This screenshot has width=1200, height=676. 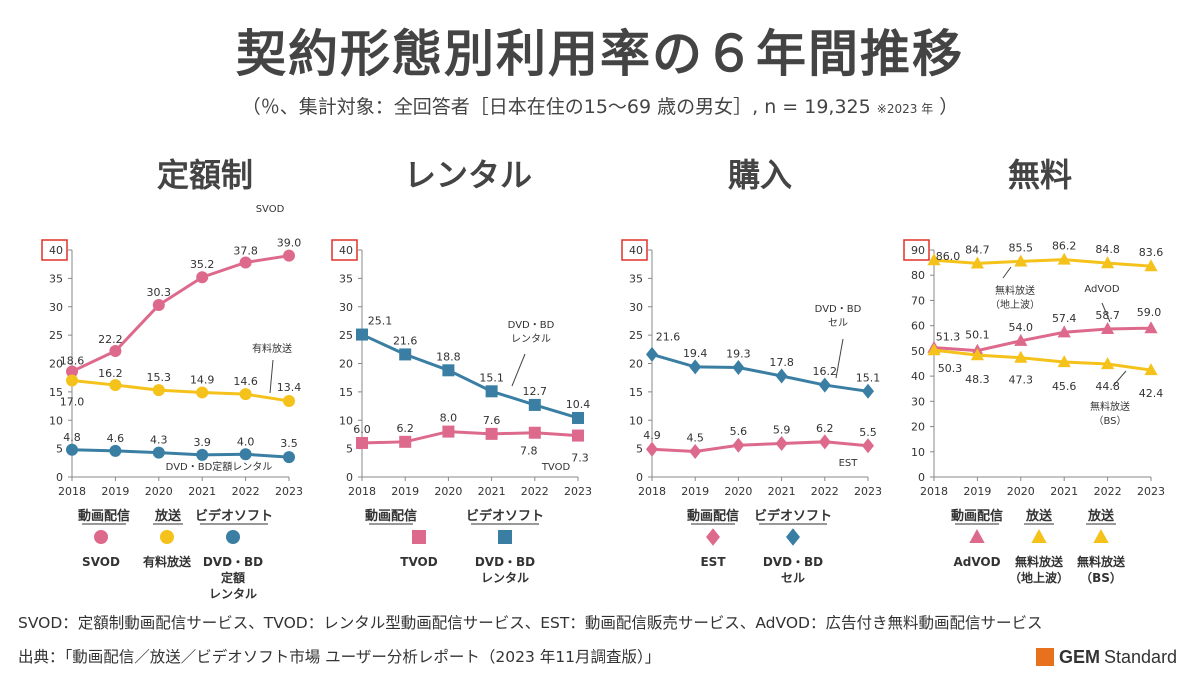 What do you see at coordinates (948, 337) in the screenshot?
I see `data-label: 51.3` at bounding box center [948, 337].